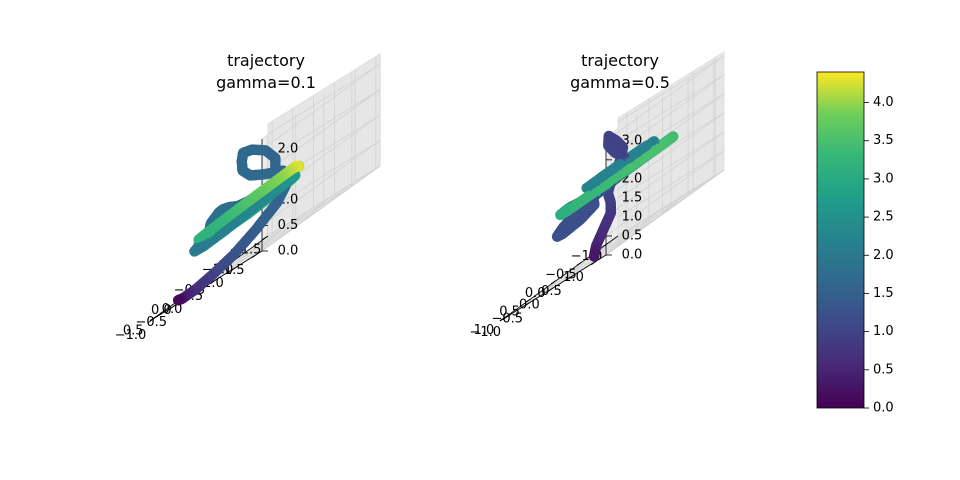  What do you see at coordinates (883, 255) in the screenshot?
I see `colorbar-tick-label: 2.0` at bounding box center [883, 255].